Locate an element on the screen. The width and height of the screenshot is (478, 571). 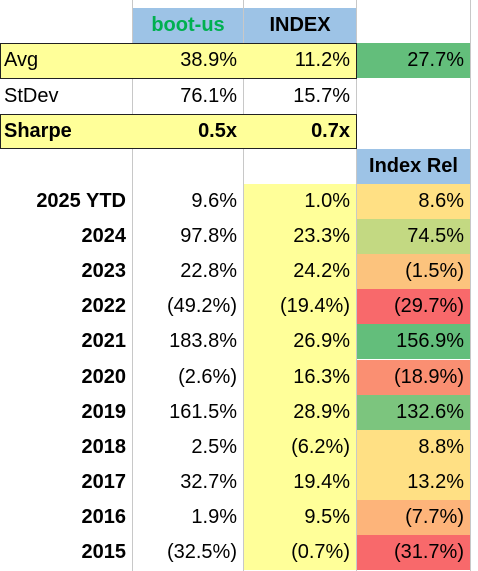
year-label: 2016 is located at coordinates (104, 517).